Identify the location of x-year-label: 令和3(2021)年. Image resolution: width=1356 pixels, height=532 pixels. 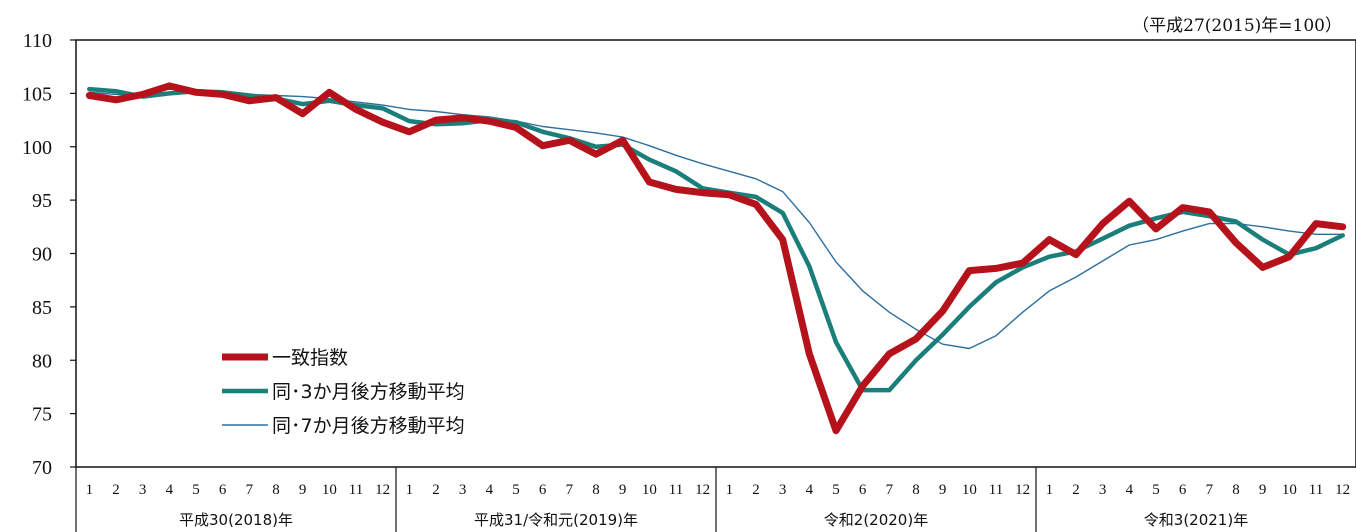
(1196, 520).